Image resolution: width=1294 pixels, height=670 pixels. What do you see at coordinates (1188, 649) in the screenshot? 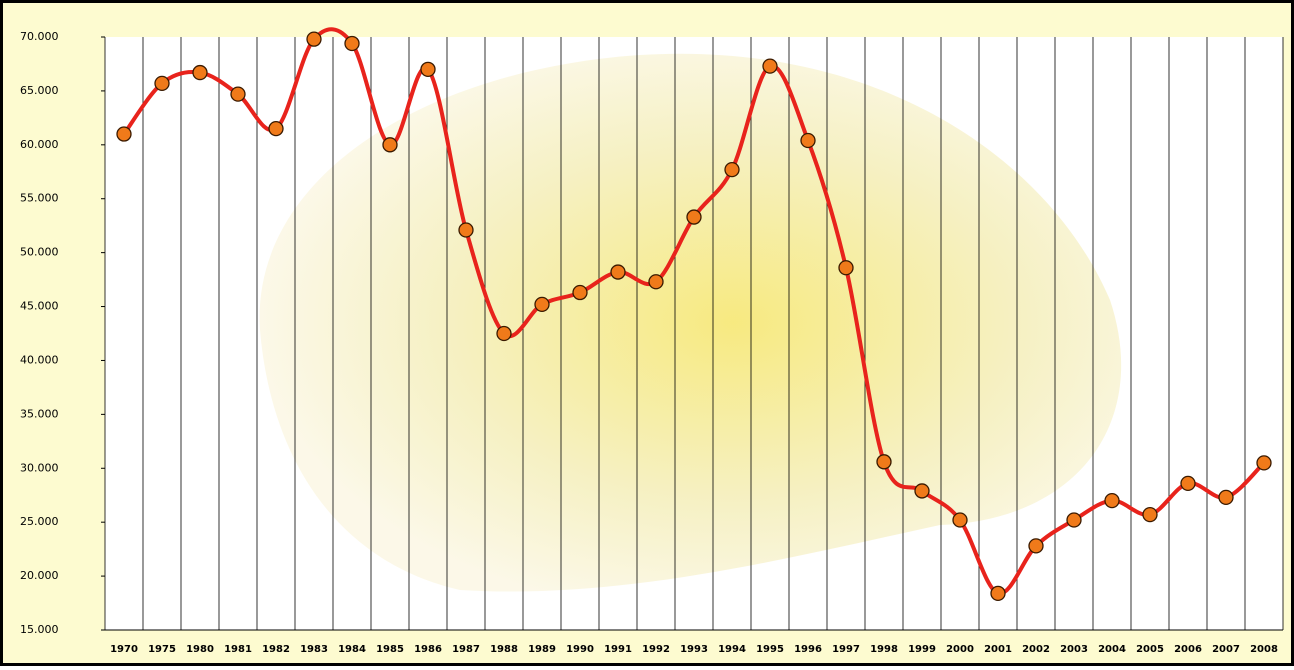
I see `x-tick-label: 2006` at bounding box center [1188, 649].